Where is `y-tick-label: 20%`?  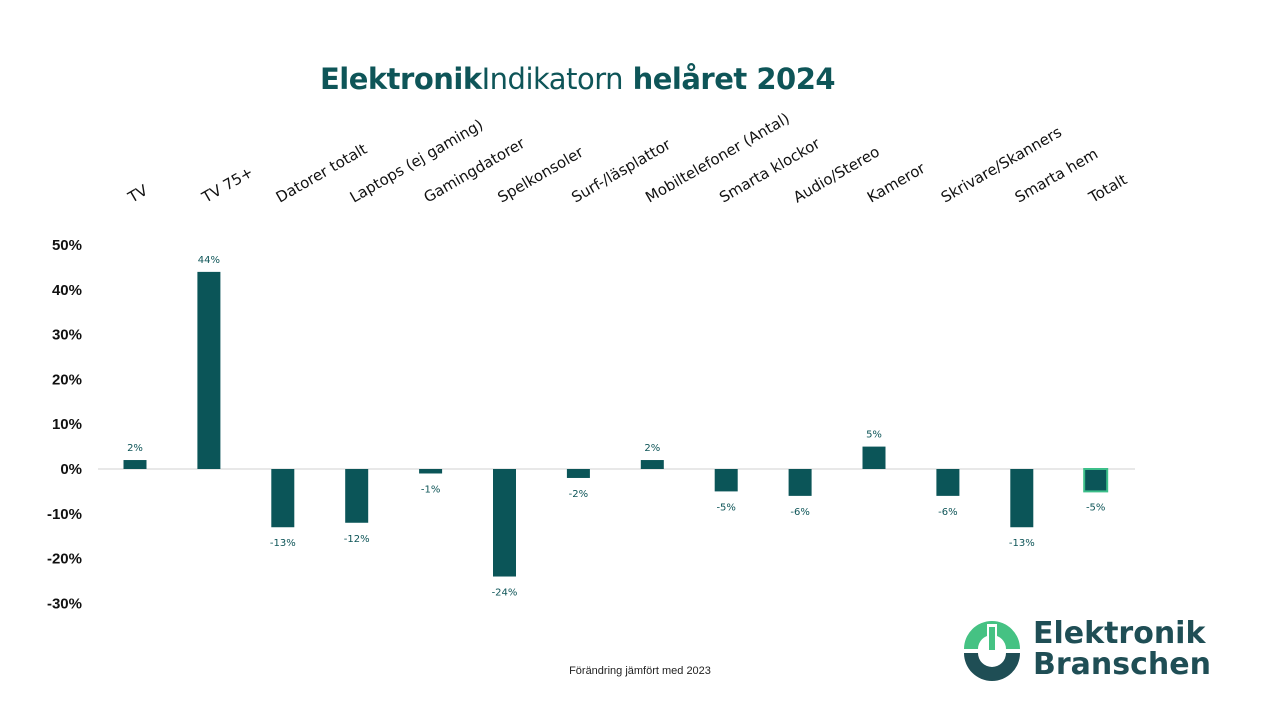 y-tick-label: 20% is located at coordinates (67, 379).